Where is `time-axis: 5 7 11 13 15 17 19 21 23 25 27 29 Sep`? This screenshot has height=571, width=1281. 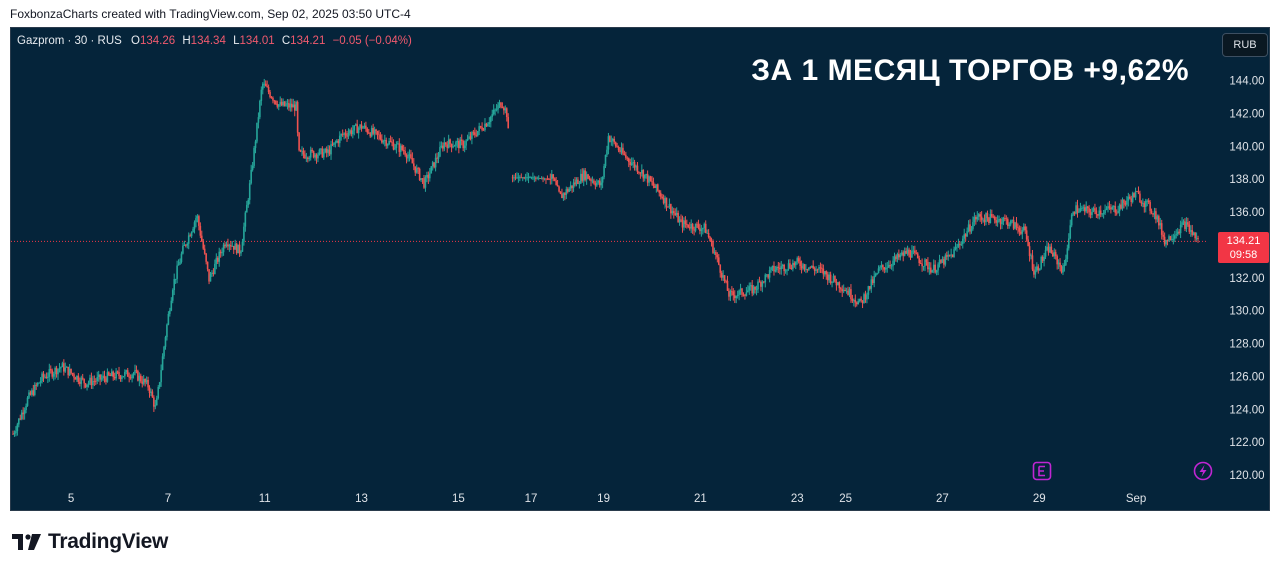 time-axis: 5 7 11 13 15 17 19 21 23 25 27 29 Sep is located at coordinates (607, 499).